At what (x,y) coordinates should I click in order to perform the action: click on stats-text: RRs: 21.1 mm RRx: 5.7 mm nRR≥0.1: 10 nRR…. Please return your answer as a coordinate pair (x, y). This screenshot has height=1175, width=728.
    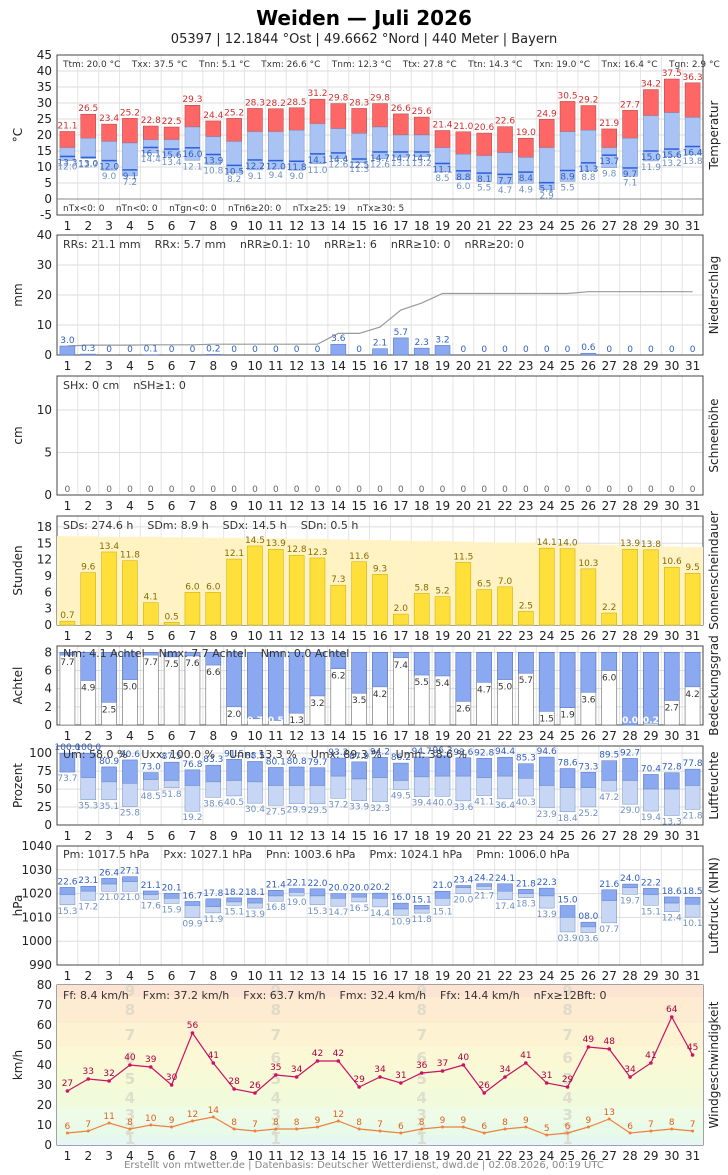
    Looking at the image, I should click on (293, 244).